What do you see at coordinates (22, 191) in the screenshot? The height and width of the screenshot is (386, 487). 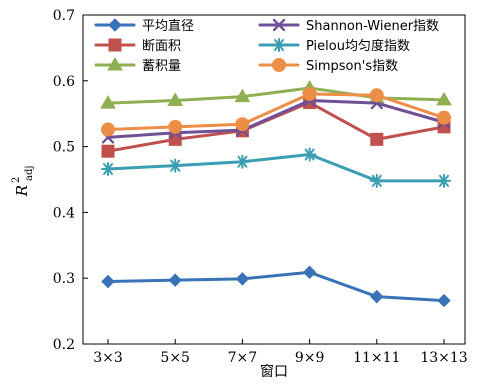 I see `y-axis-label-main: R` at bounding box center [22, 191].